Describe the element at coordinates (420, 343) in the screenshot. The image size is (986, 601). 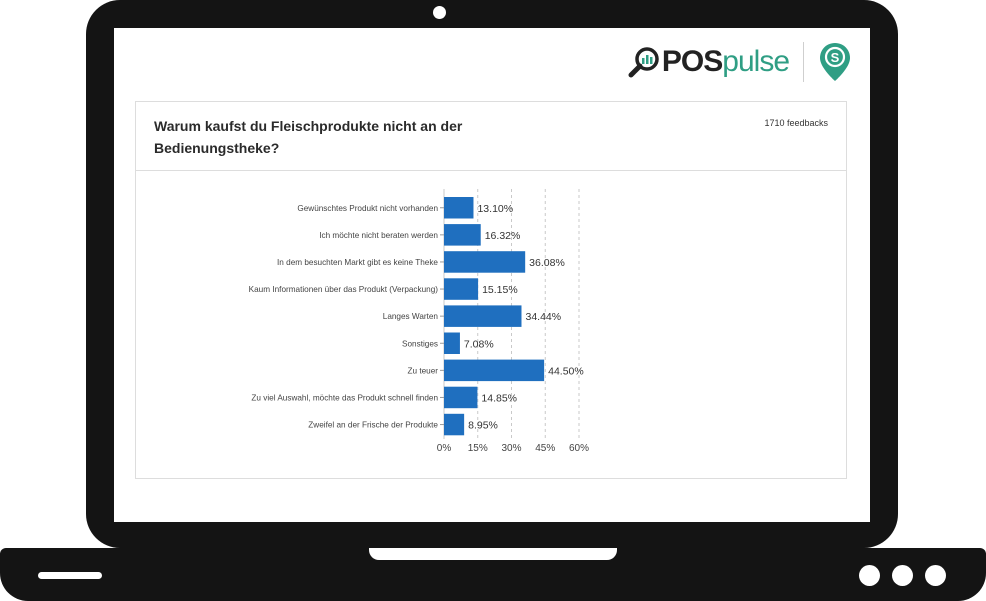
I see `category-label: Sonstiges` at that location.